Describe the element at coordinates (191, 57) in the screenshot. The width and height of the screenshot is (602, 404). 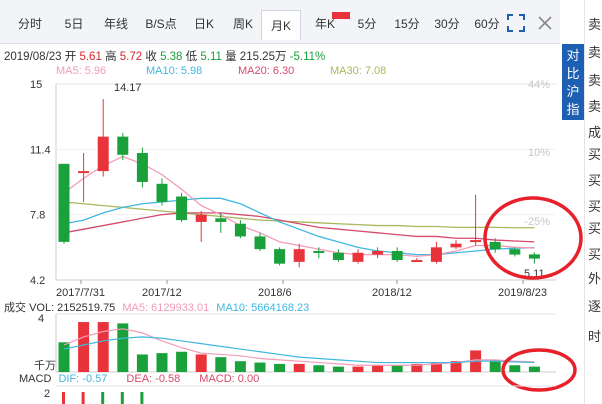
I see `low-label: 低` at that location.